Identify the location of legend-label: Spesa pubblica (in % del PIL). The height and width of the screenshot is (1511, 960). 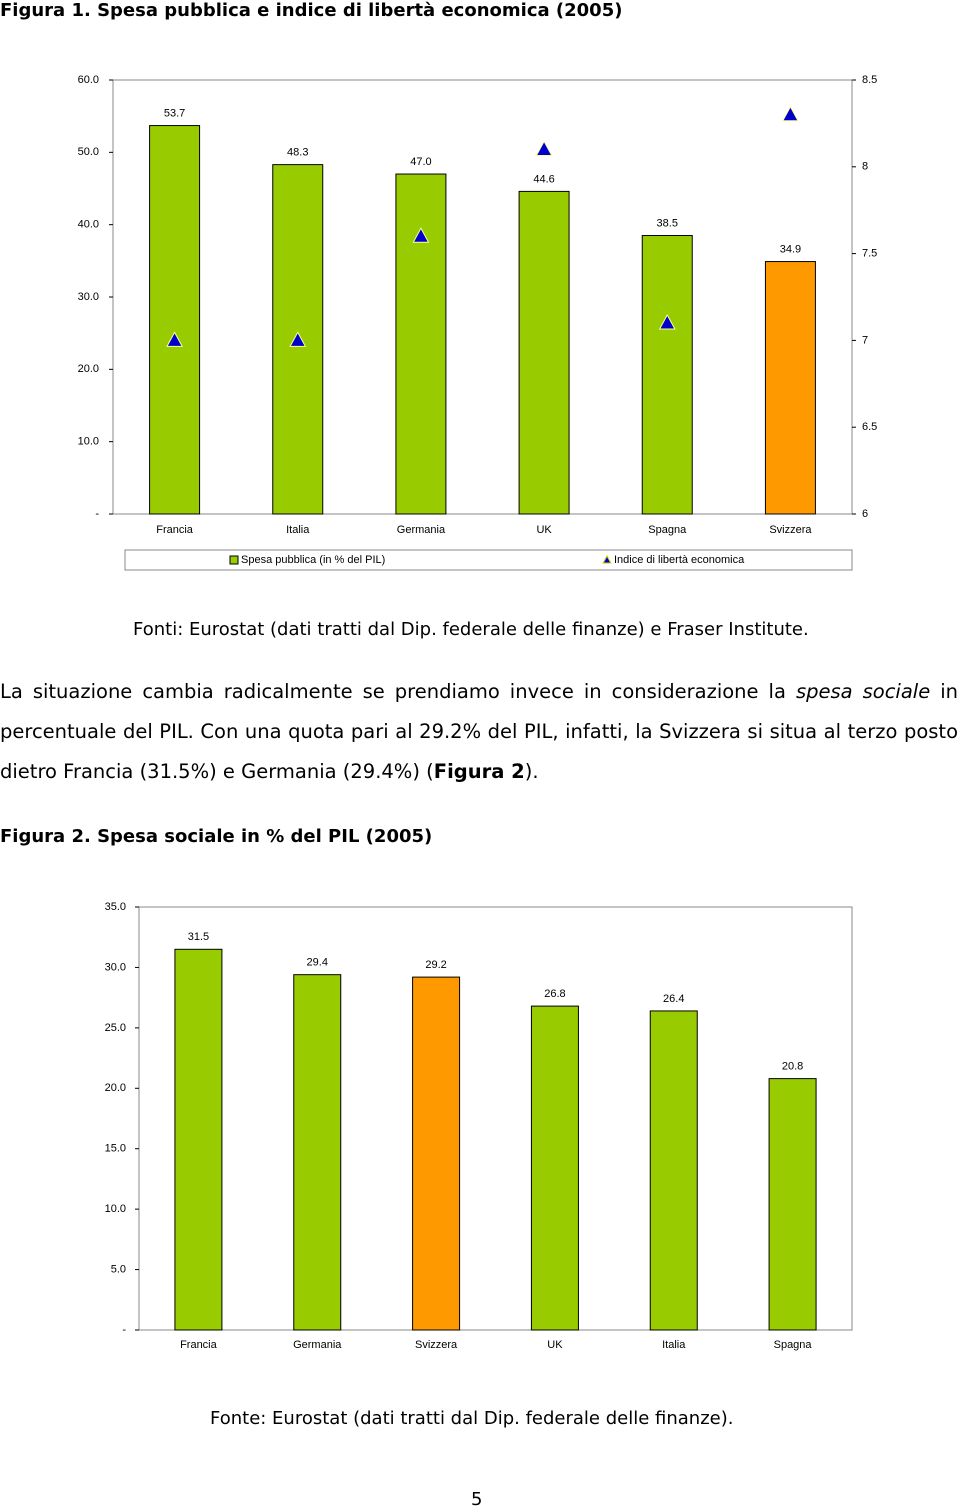
(313, 560).